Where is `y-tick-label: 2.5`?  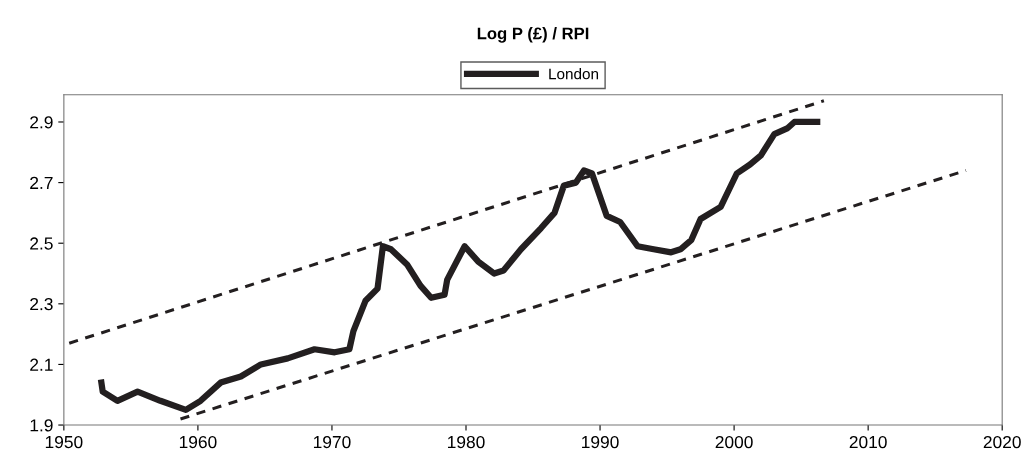
y-tick-label: 2.5 is located at coordinates (41, 243).